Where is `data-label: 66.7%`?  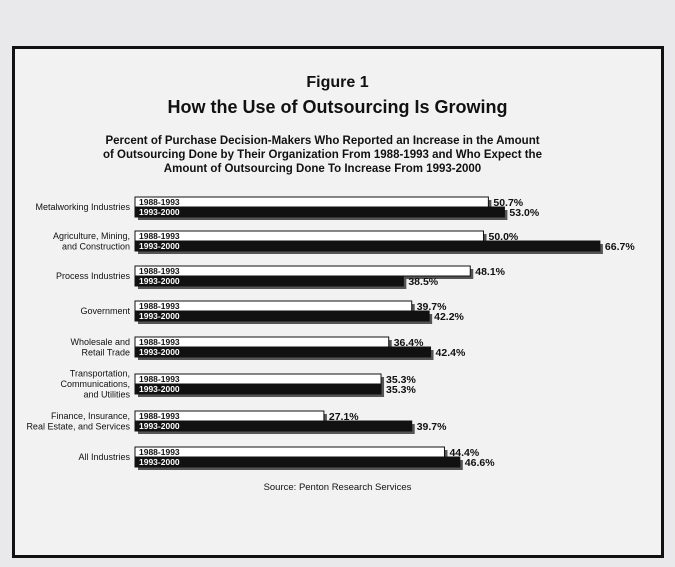 data-label: 66.7% is located at coordinates (620, 247).